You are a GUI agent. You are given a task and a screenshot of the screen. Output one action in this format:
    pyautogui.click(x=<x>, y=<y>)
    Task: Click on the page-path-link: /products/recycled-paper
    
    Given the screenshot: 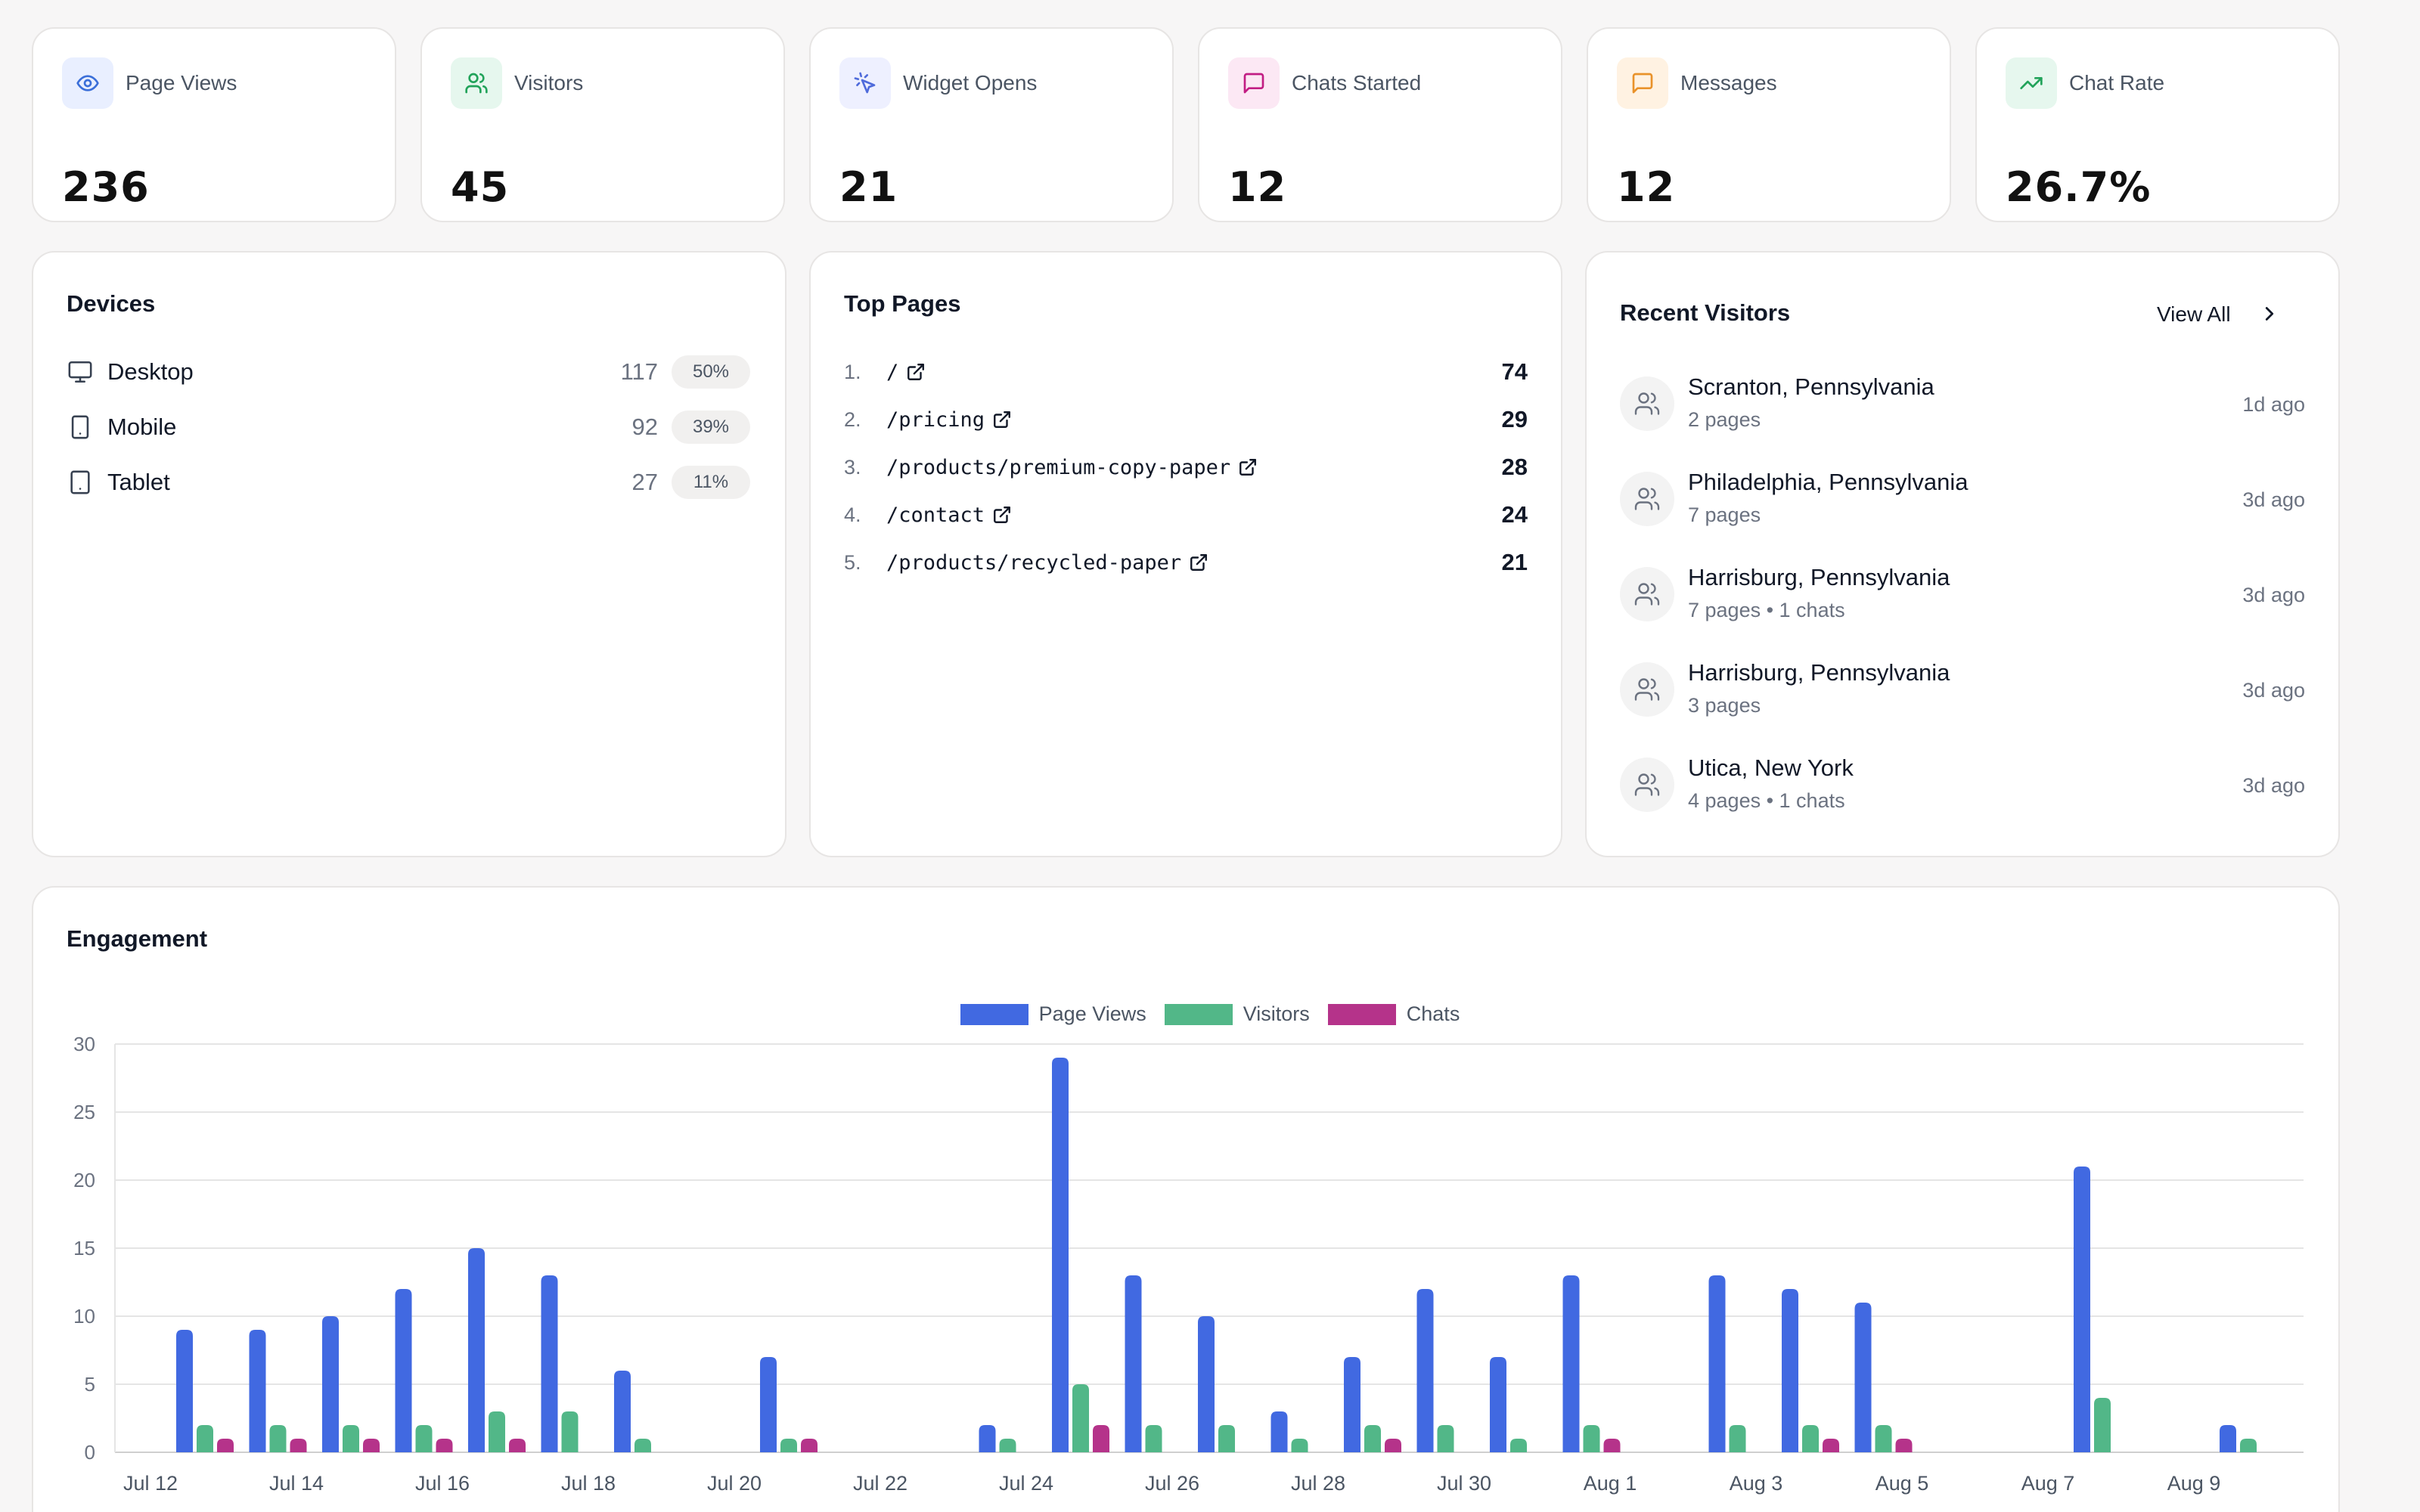 What is the action you would take?
    pyautogui.click(x=1034, y=562)
    